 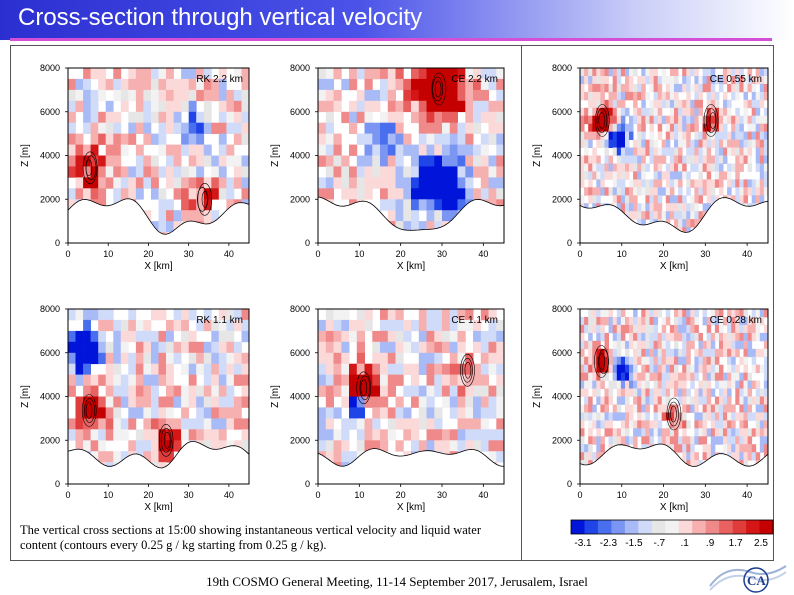 I want to click on colorbar-swatch, so click(x=591, y=527).